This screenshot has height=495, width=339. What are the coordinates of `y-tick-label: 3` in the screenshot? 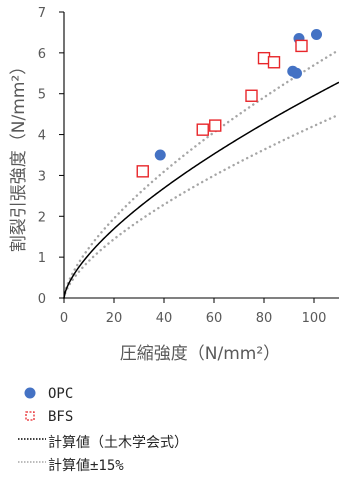 It's located at (42, 176).